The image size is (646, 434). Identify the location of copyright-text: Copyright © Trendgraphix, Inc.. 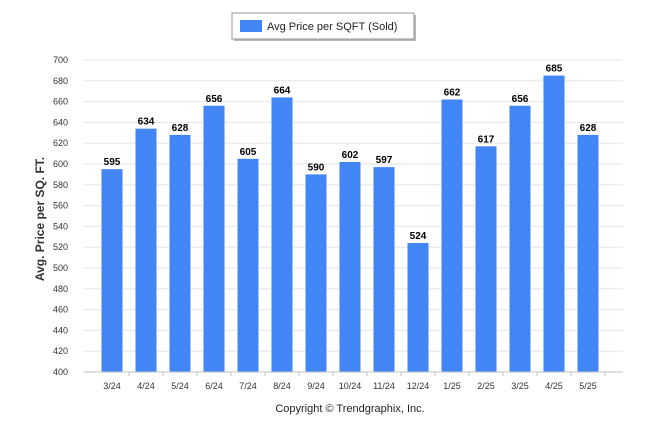
(349, 409).